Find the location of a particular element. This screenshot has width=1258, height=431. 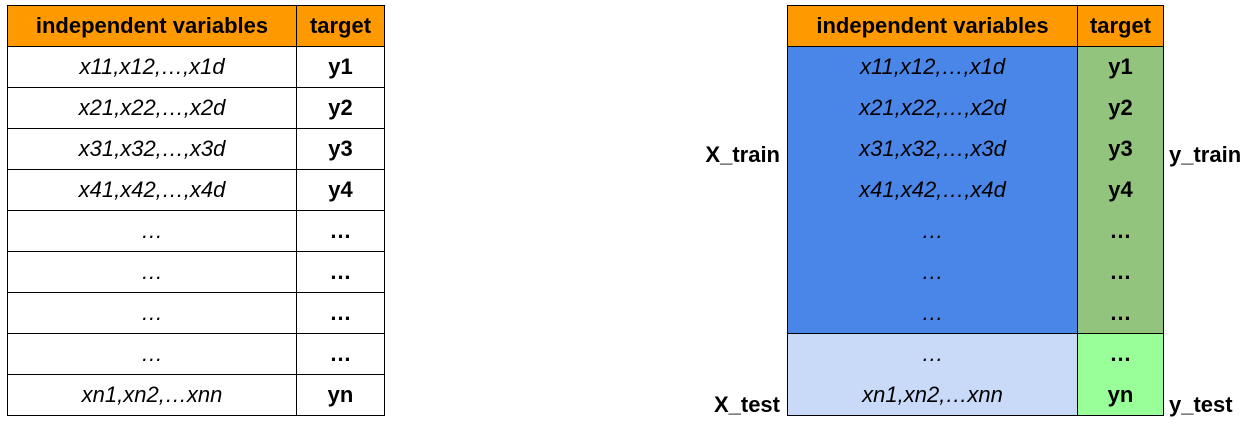

test-row: xn1,xn2,…xnn yn is located at coordinates (975, 395).